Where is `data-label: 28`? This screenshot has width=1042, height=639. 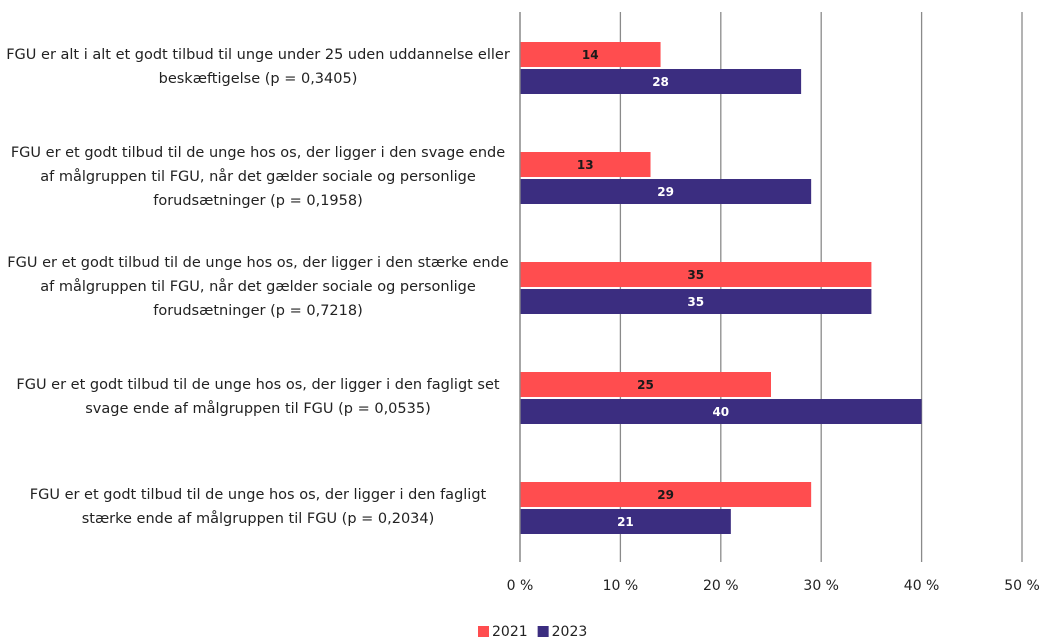 data-label: 28 is located at coordinates (660, 82).